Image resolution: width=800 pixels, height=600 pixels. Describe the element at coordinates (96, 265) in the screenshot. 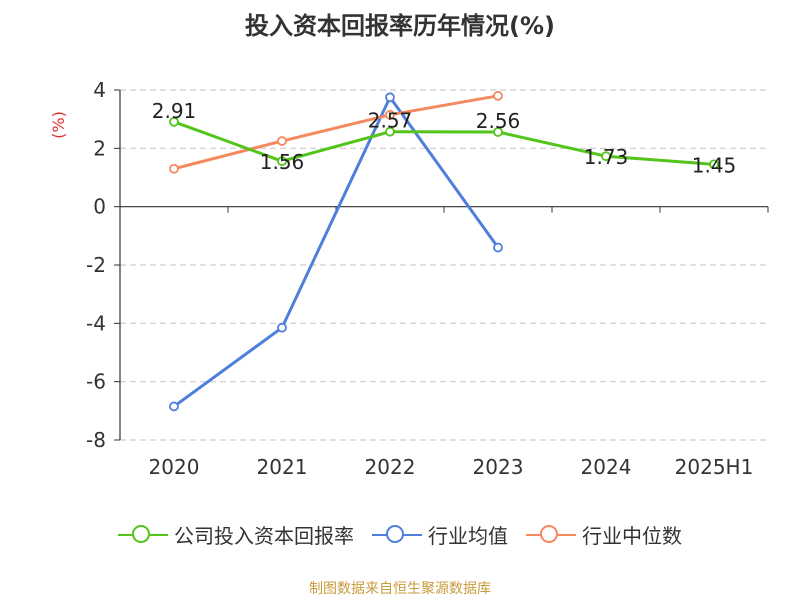

I see `y-tick-label: -2` at that location.